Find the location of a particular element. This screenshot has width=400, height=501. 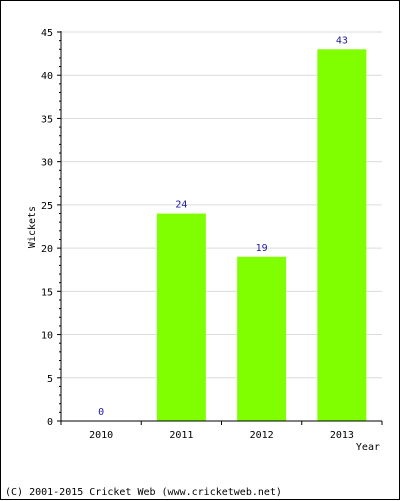

y-tick-label: 15 is located at coordinates (47, 292).